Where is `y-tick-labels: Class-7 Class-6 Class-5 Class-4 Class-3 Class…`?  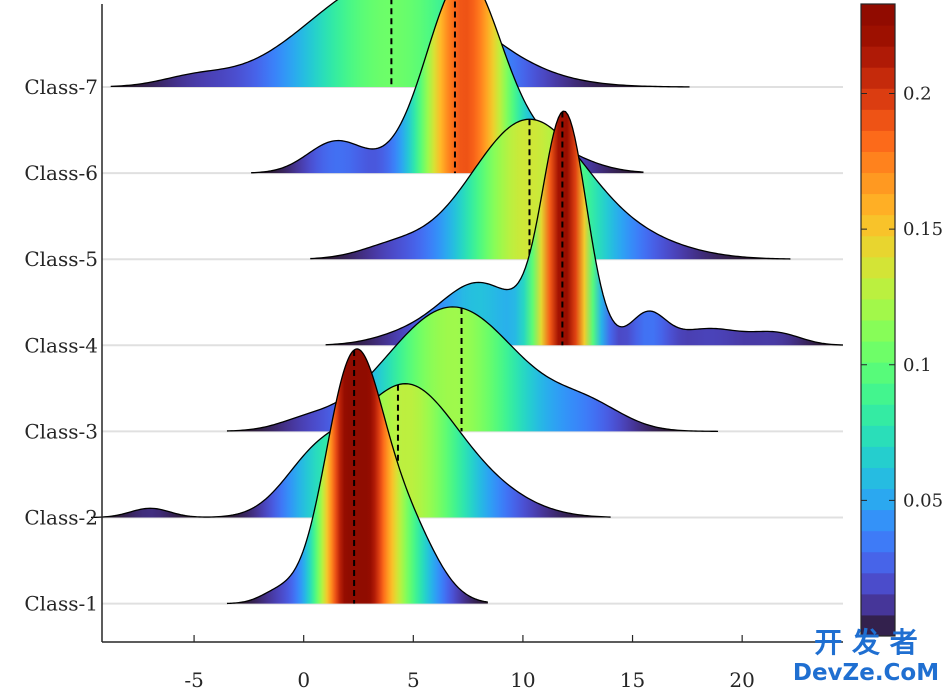
y-tick-labels: Class-7 Class-6 Class-5 Class-4 Class-3 Class… is located at coordinates (61, 345).